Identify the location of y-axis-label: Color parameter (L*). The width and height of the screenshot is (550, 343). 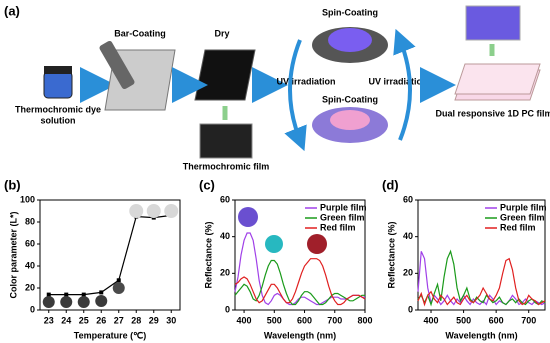
(13, 254).